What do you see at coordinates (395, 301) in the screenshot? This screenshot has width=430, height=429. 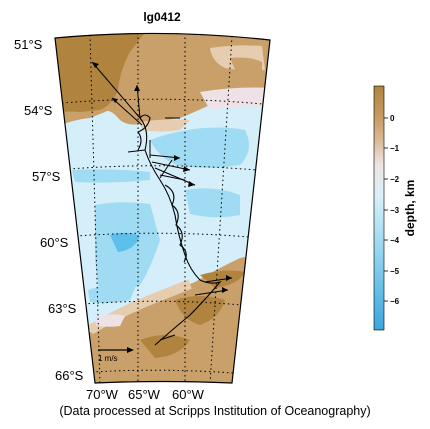 I see `colorbar-tick-6: −6` at bounding box center [395, 301].